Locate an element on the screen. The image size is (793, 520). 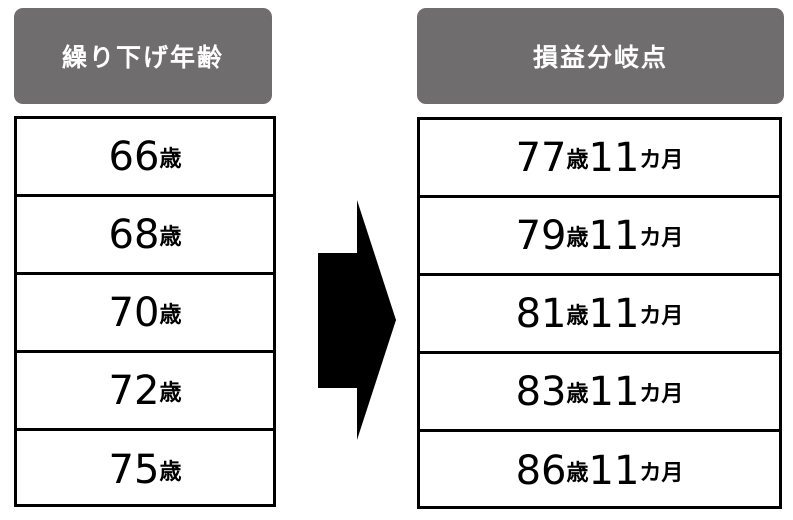
table-row: 86 歳 11 カ月 is located at coordinates (599, 471).